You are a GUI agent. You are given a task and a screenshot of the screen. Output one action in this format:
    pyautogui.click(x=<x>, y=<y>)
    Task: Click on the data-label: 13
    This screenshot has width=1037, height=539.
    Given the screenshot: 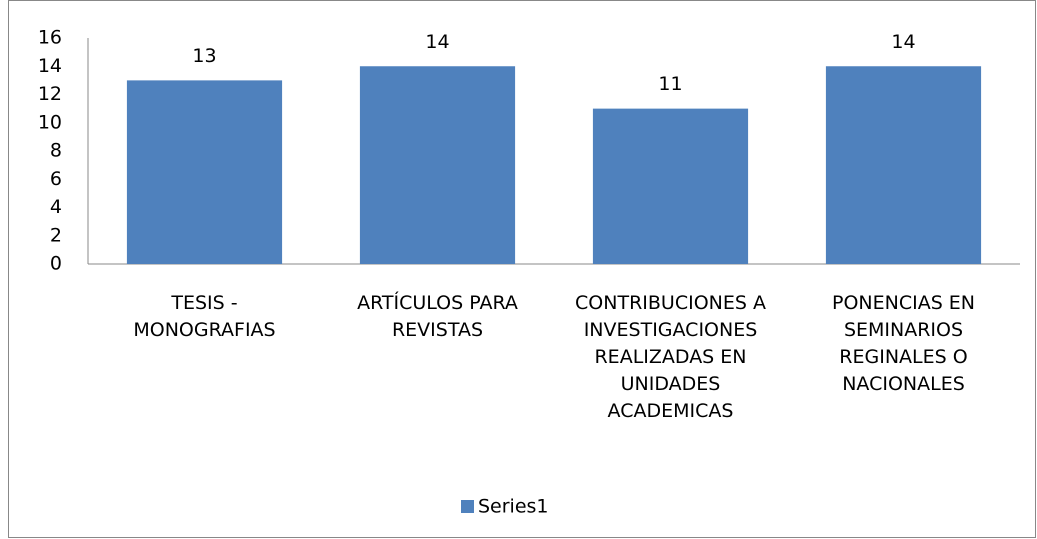 What is the action you would take?
    pyautogui.click(x=204, y=56)
    